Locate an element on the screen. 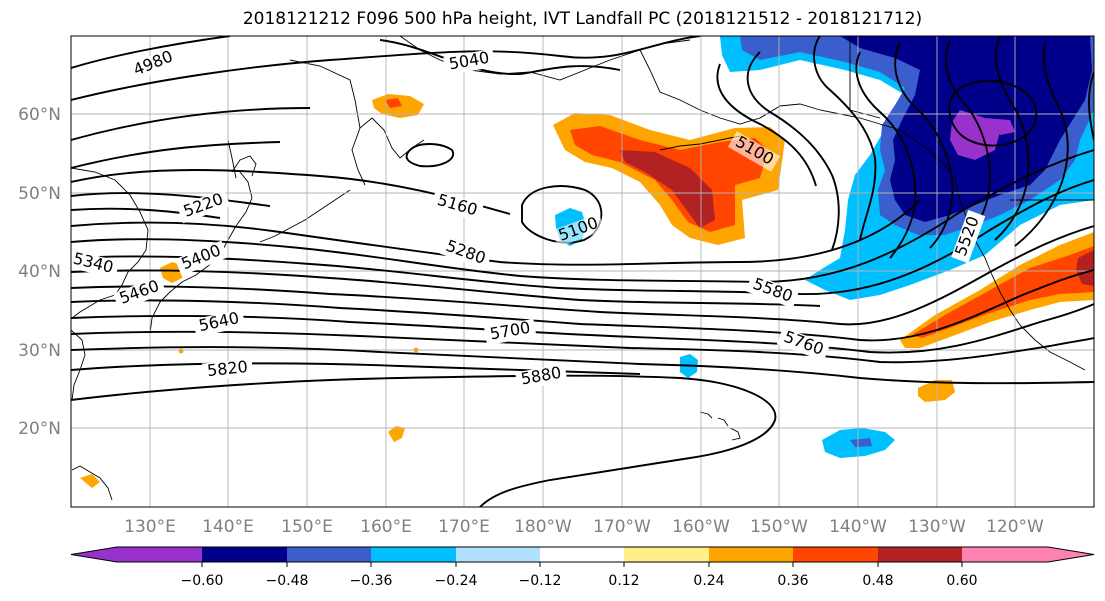 The width and height of the screenshot is (1105, 601). lon-label: 150°W is located at coordinates (779, 527).